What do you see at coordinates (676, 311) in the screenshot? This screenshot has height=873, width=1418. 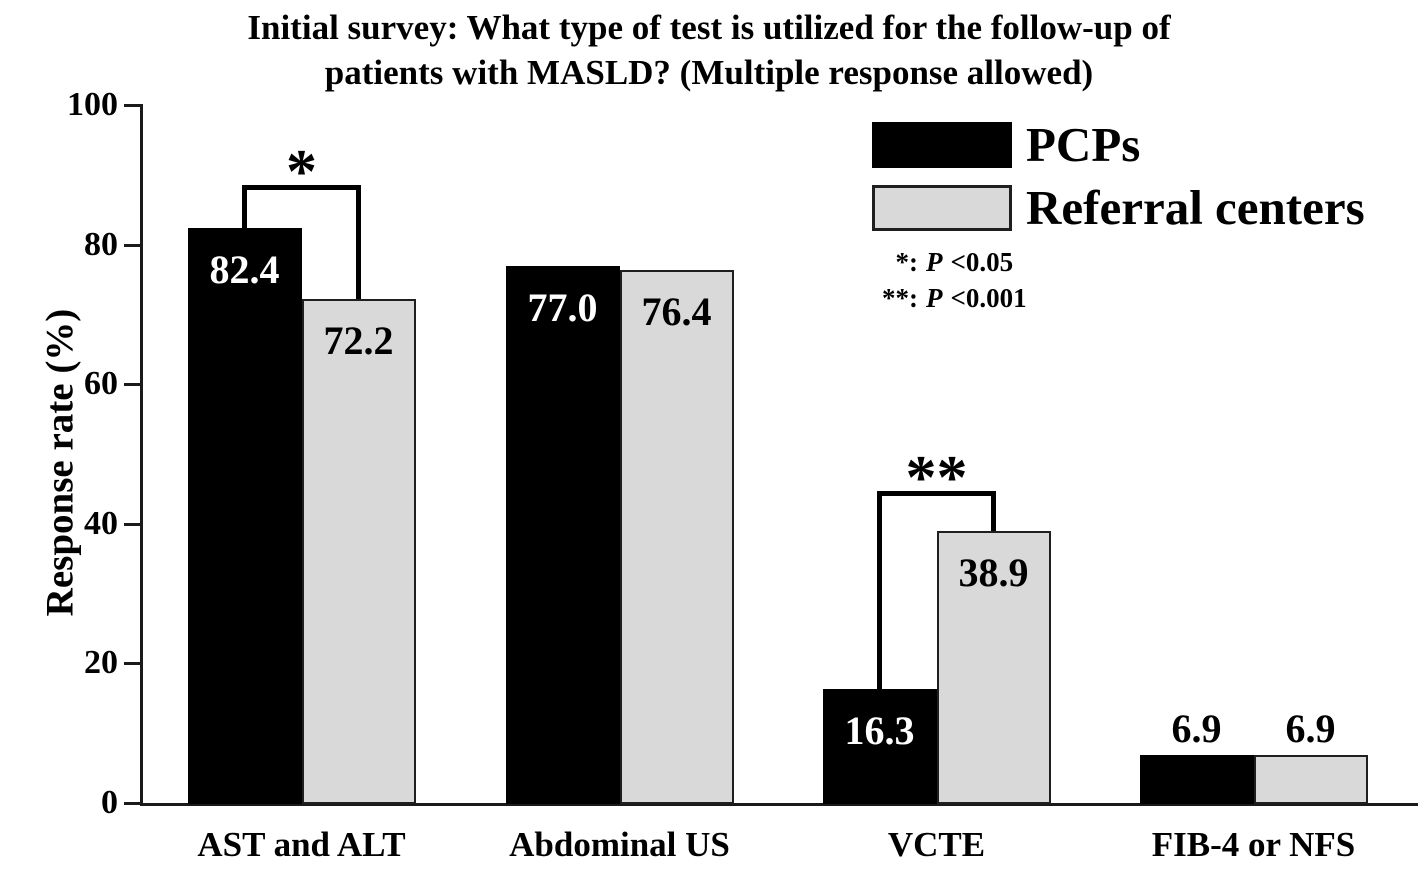 I see `bar-value-label: 76.4` at bounding box center [676, 311].